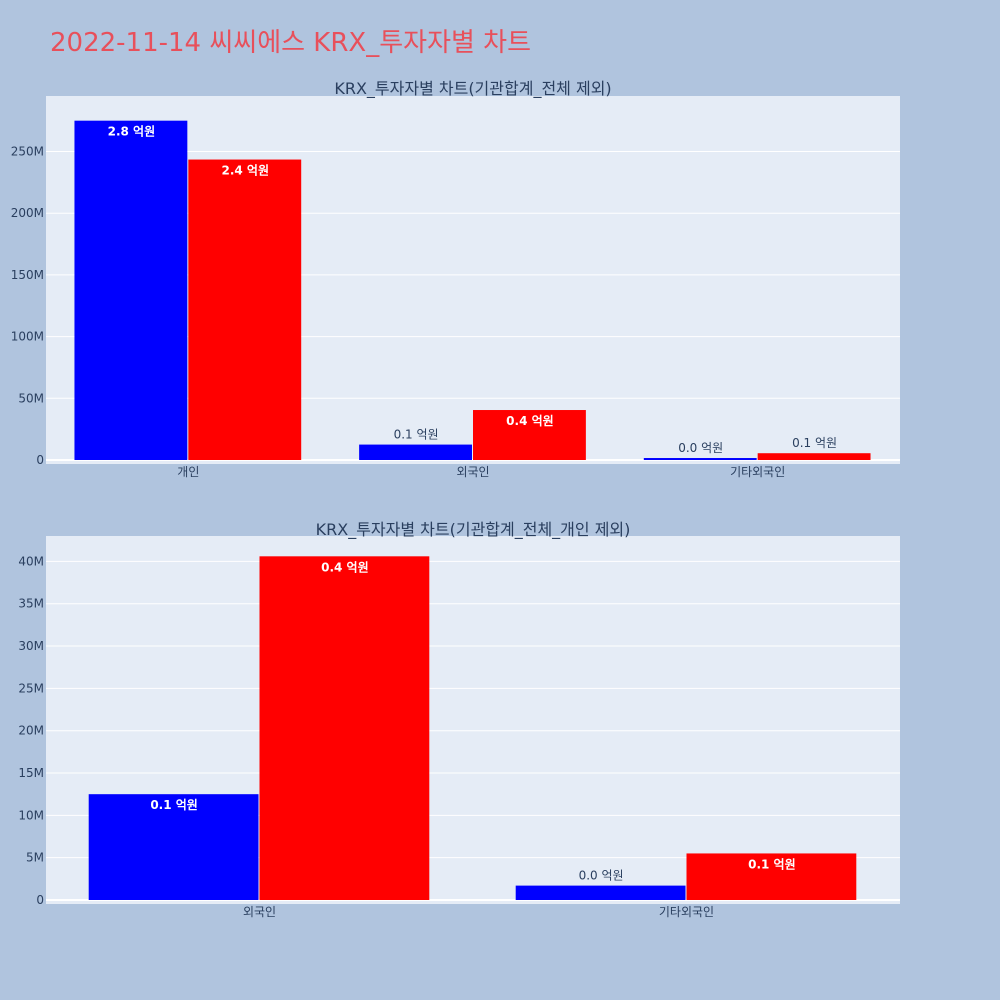  Describe the element at coordinates (472, 89) in the screenshot. I see `chart-title: KRX_투자자별 차트(기관합계_전체 제외)` at that location.